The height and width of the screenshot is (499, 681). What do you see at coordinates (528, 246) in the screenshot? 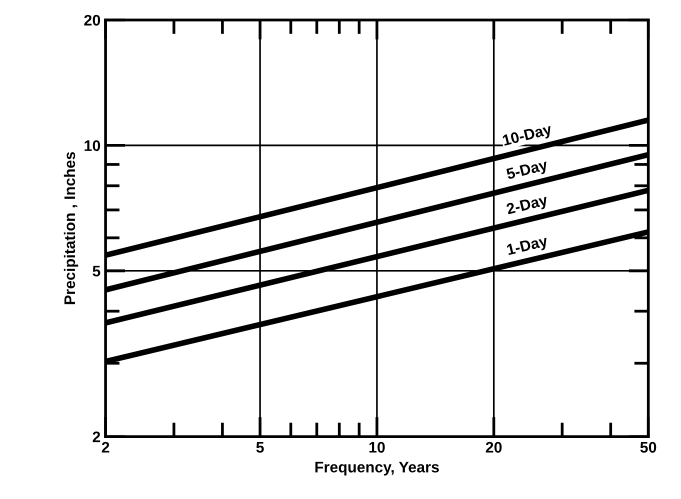
I see `text: 1-Day` at bounding box center [528, 246].